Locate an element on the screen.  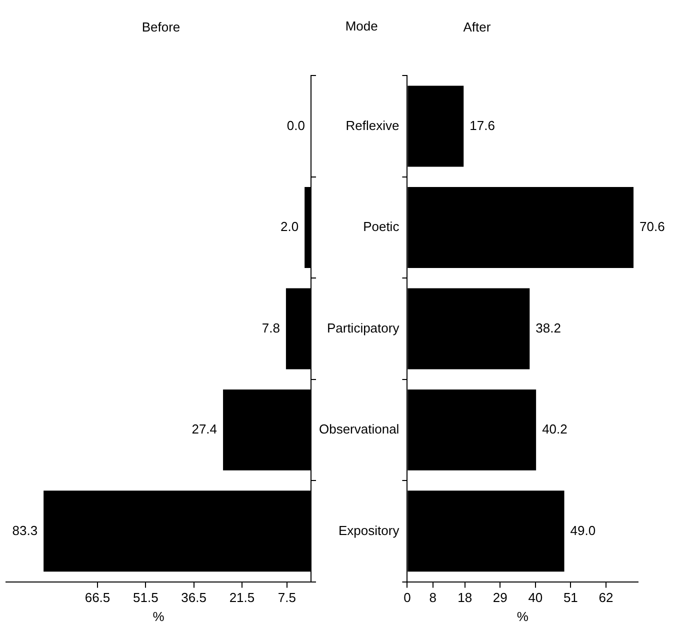
data-label: 70.6 is located at coordinates (652, 226).